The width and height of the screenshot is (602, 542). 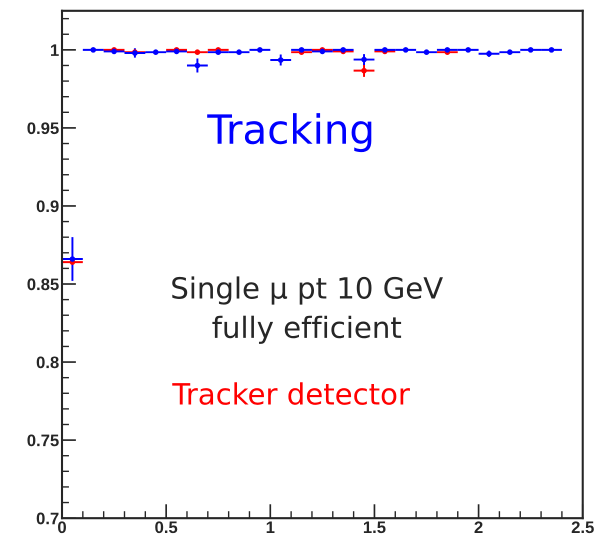 What do you see at coordinates (43, 284) in the screenshot?
I see `y-tick-label: 0.85` at bounding box center [43, 284].